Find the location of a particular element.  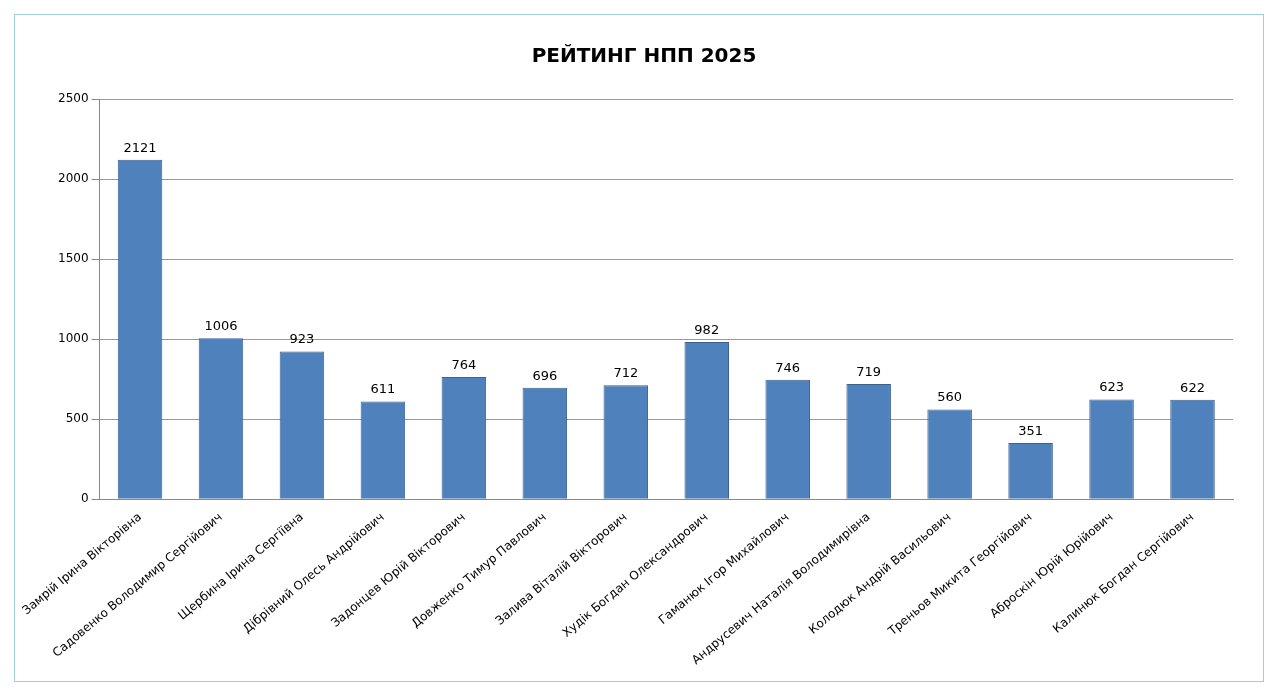

y-tick-label: 1000 is located at coordinates (73, 338).